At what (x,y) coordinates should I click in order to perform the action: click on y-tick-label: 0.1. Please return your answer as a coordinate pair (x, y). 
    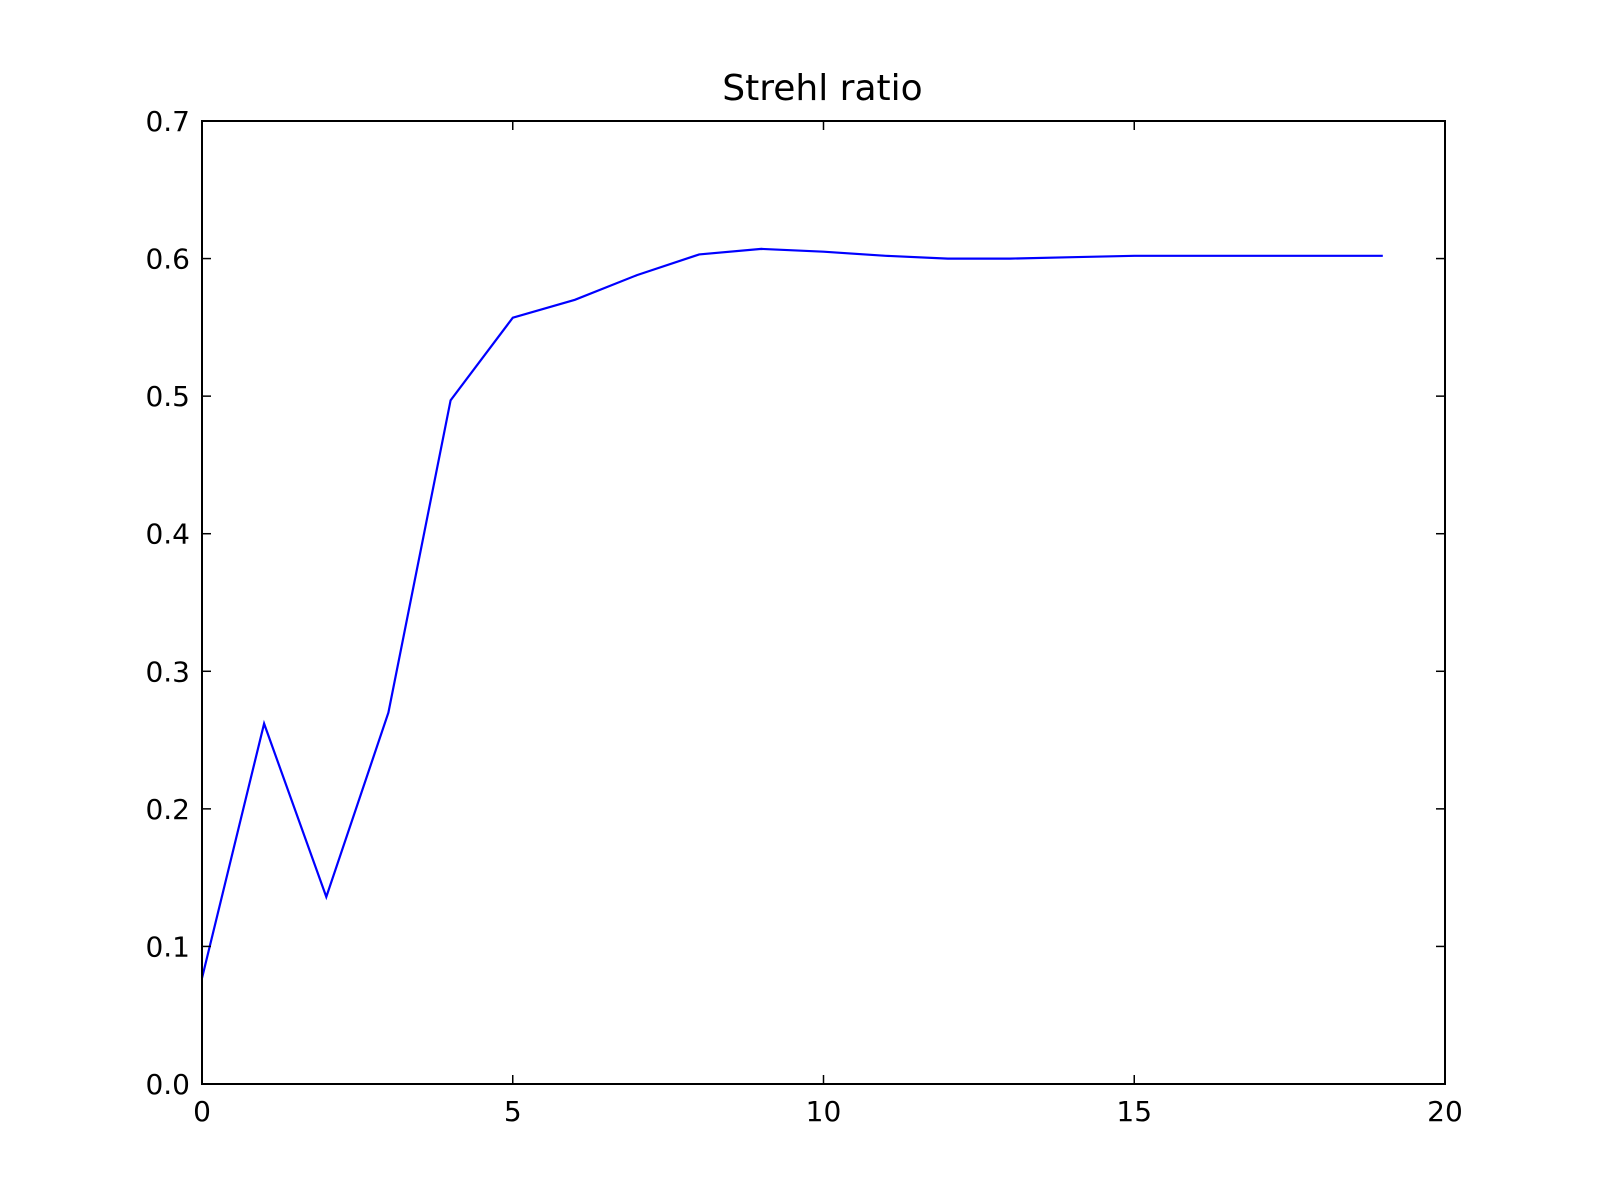
    Looking at the image, I should click on (167, 946).